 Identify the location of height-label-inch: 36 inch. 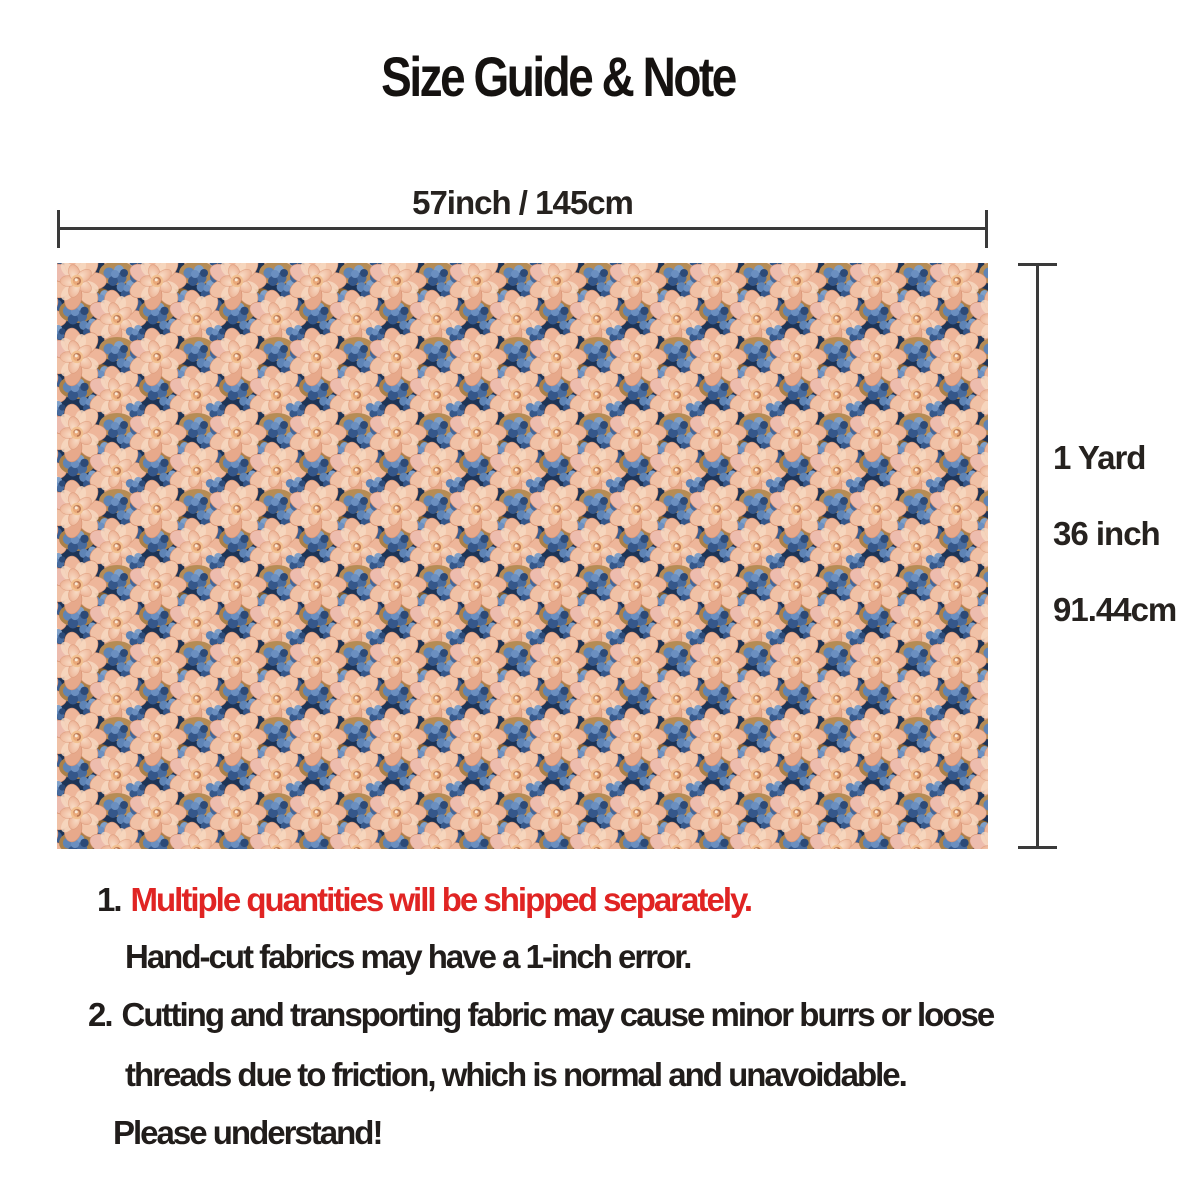
(1107, 533).